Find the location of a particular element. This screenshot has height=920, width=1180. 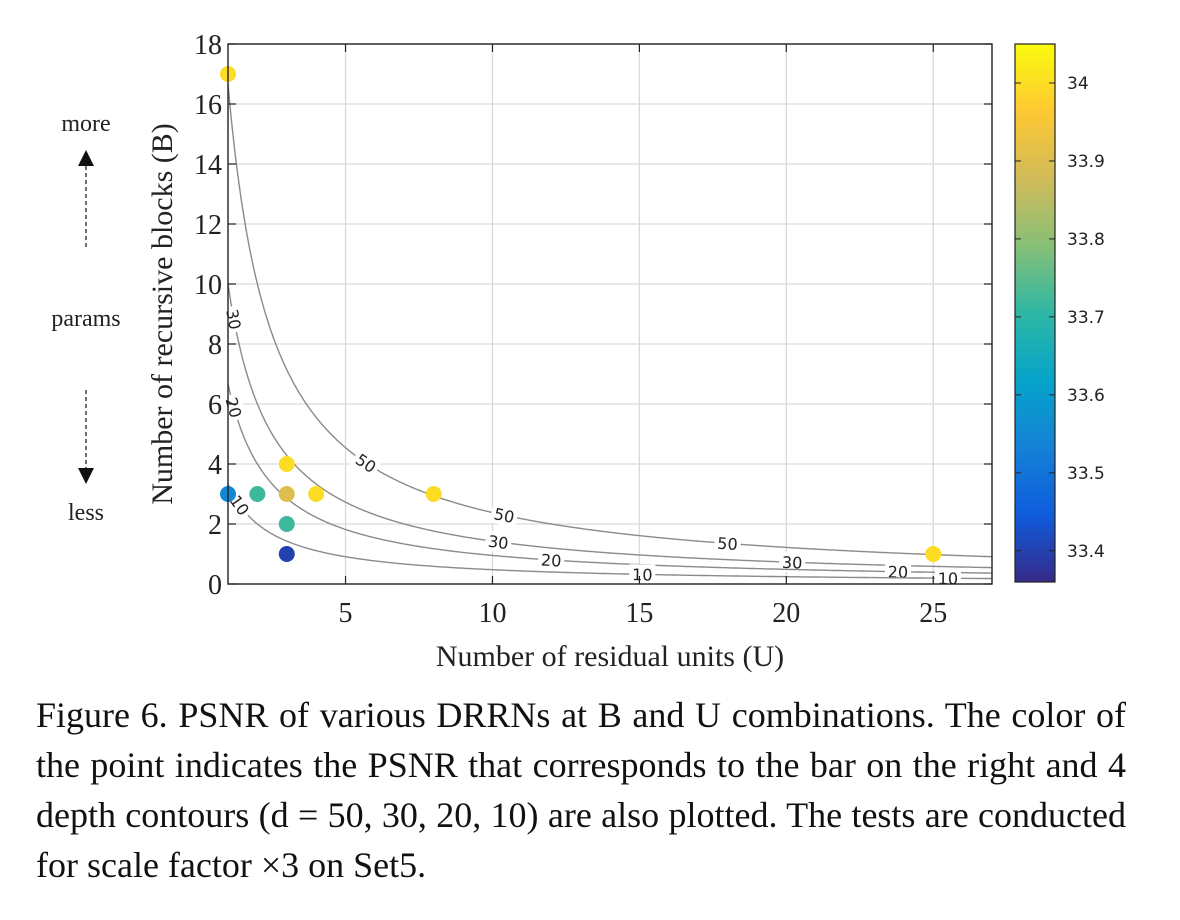

y-tick-label: 2 is located at coordinates (215, 525).